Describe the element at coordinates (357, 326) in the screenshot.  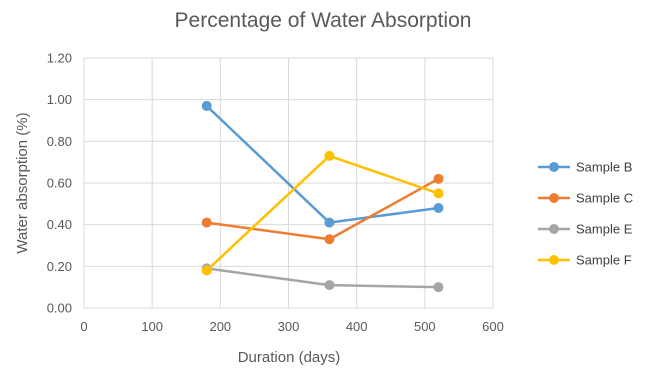
I see `x-tick-label: 400` at that location.